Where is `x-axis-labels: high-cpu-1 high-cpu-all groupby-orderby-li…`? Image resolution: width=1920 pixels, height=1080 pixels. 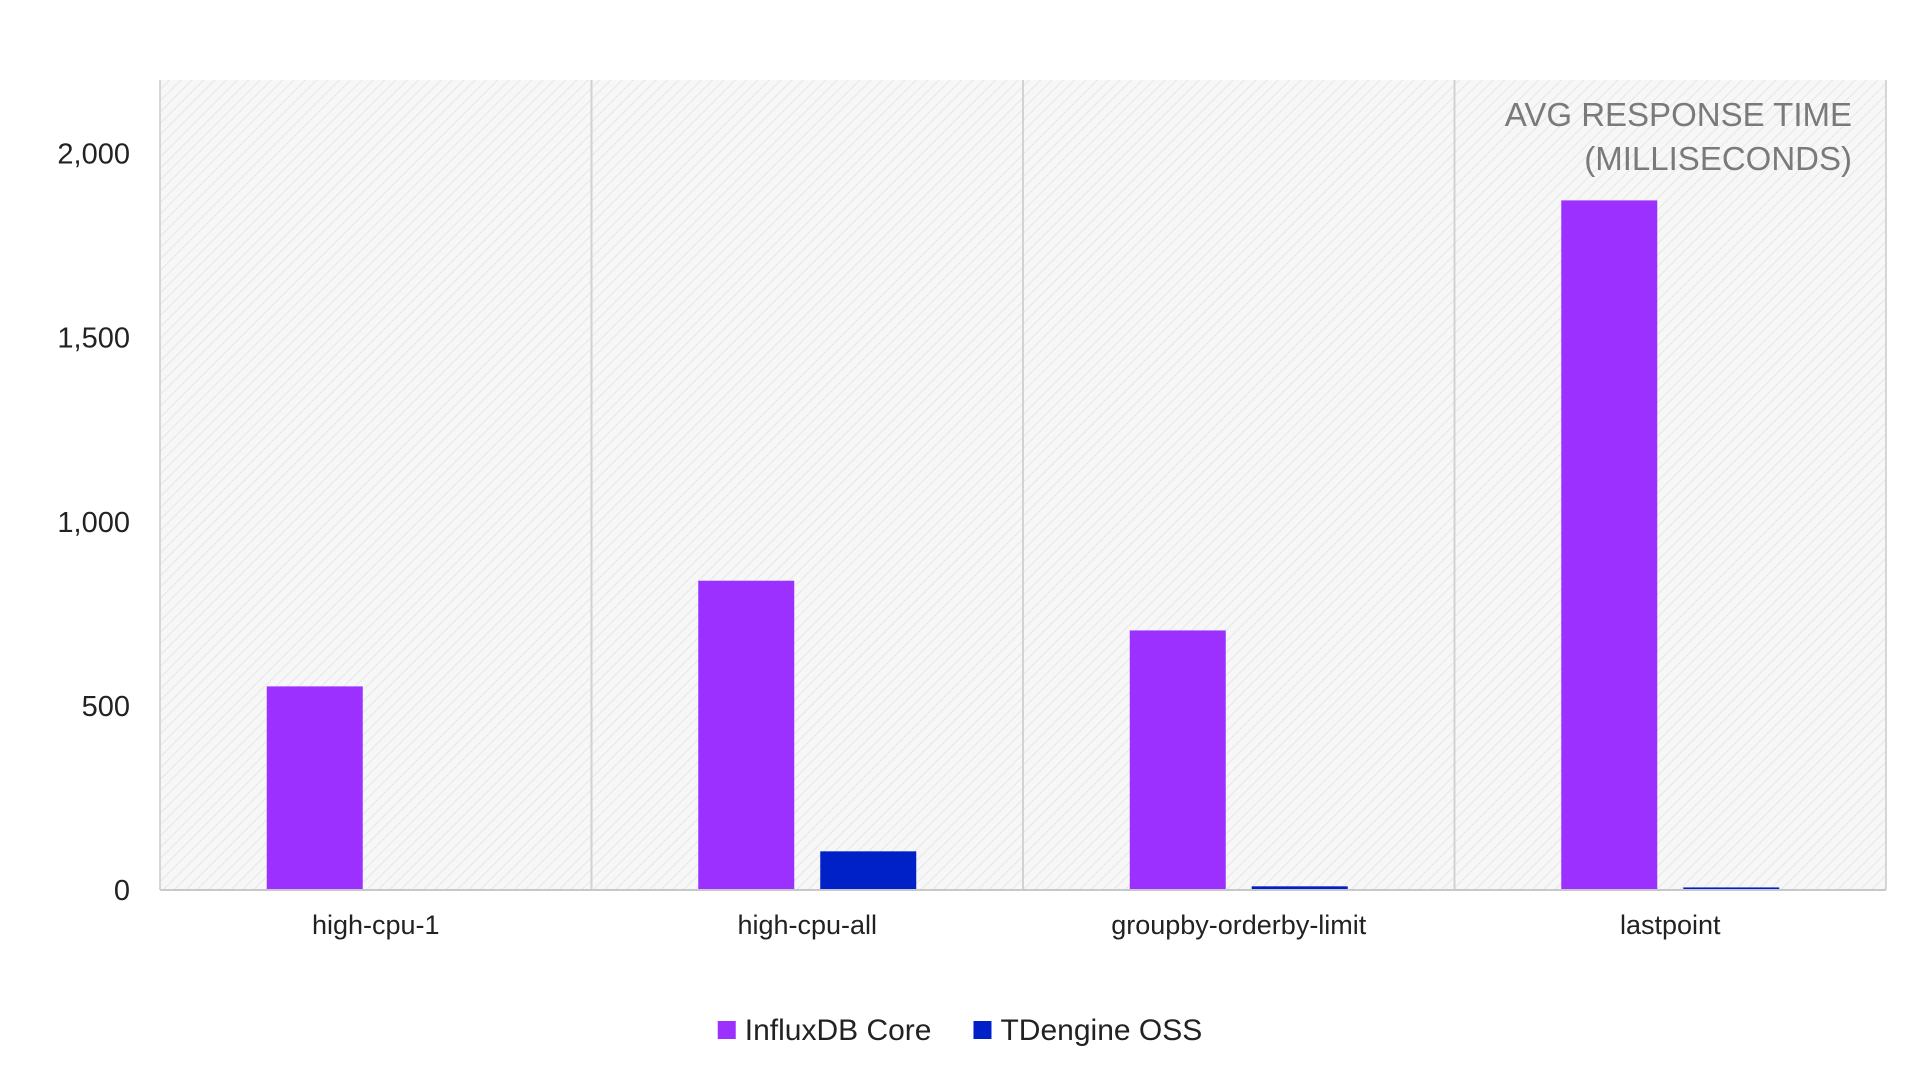
x-axis-labels: high-cpu-1 high-cpu-all groupby-orderby-li… is located at coordinates (1016, 925).